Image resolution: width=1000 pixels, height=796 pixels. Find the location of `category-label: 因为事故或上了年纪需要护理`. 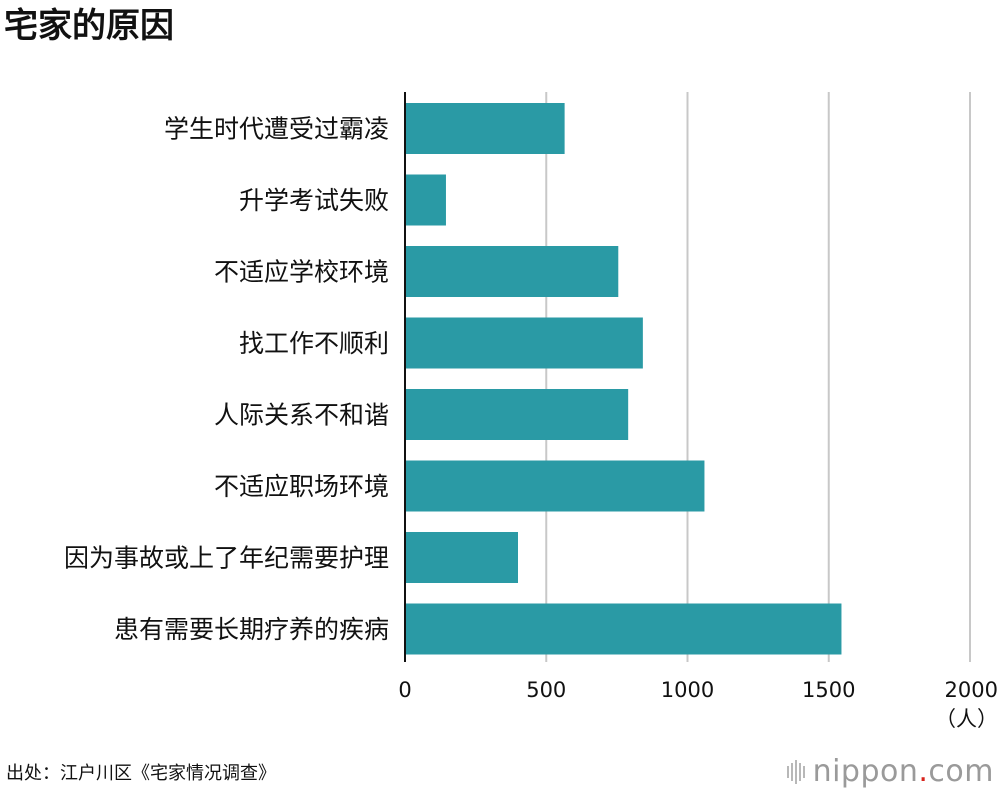

category-label: 因为事故或上了年纪需要护理 is located at coordinates (226, 558).